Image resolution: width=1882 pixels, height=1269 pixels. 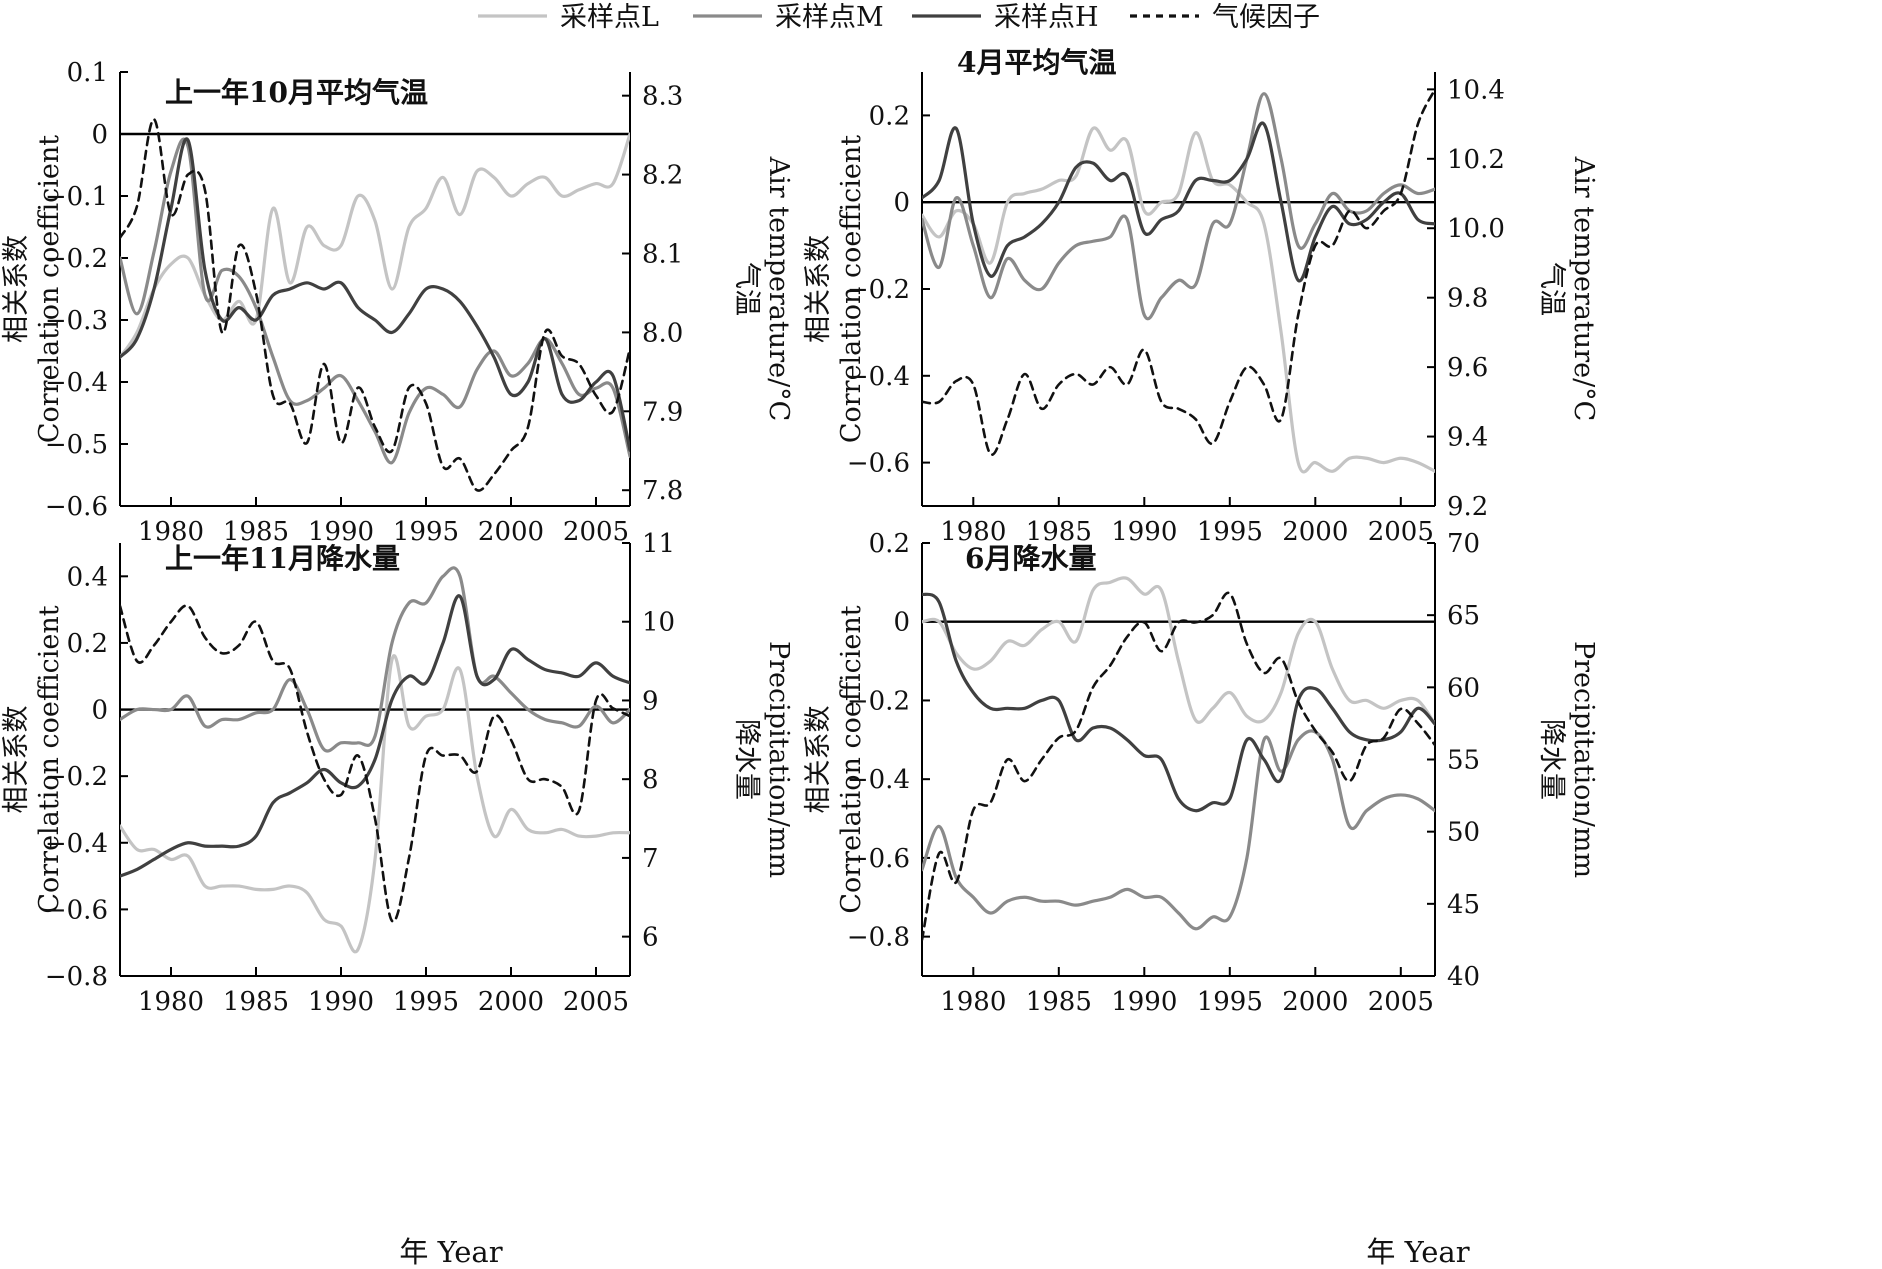 I want to click on y2-tick-label: 8.0, so click(x=662, y=333).